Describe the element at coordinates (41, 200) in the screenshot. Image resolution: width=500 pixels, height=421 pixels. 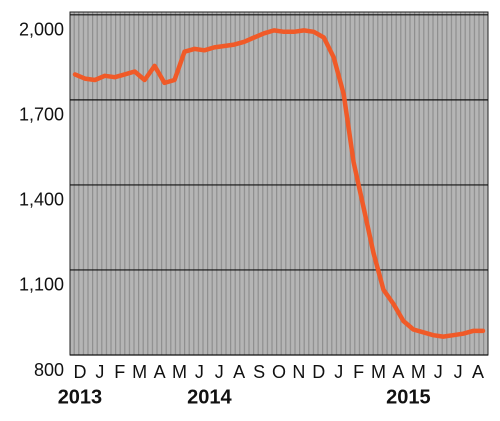
I see `y-tick-label: 1,400` at that location.